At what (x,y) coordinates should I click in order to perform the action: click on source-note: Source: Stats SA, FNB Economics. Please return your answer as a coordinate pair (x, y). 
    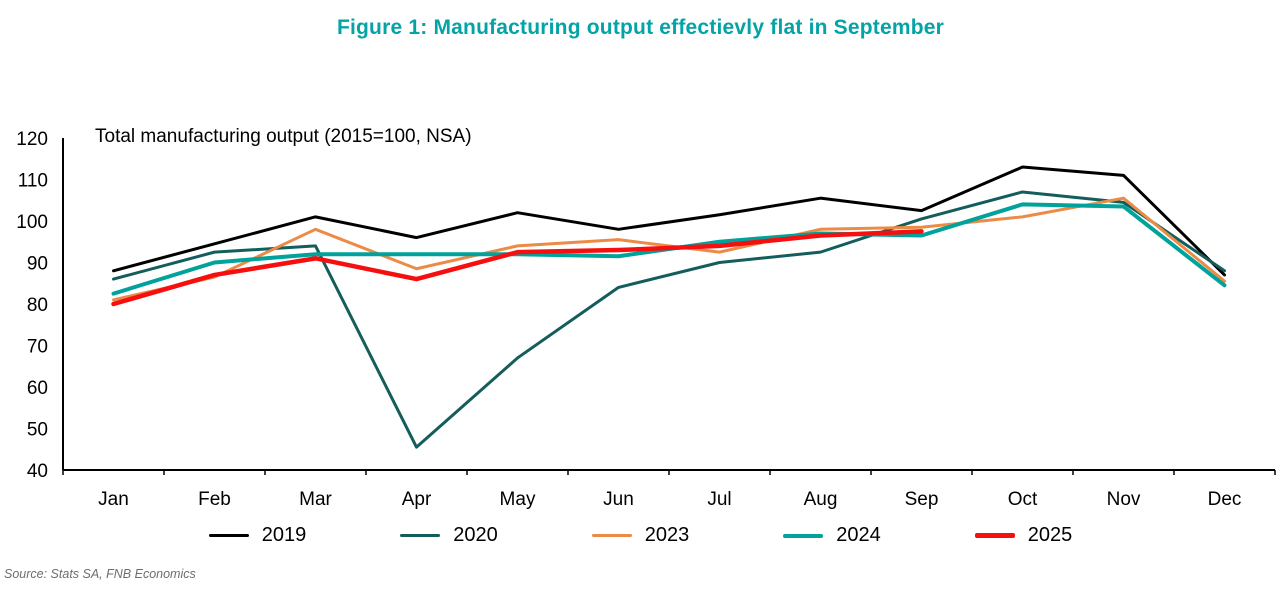
    Looking at the image, I should click on (100, 574).